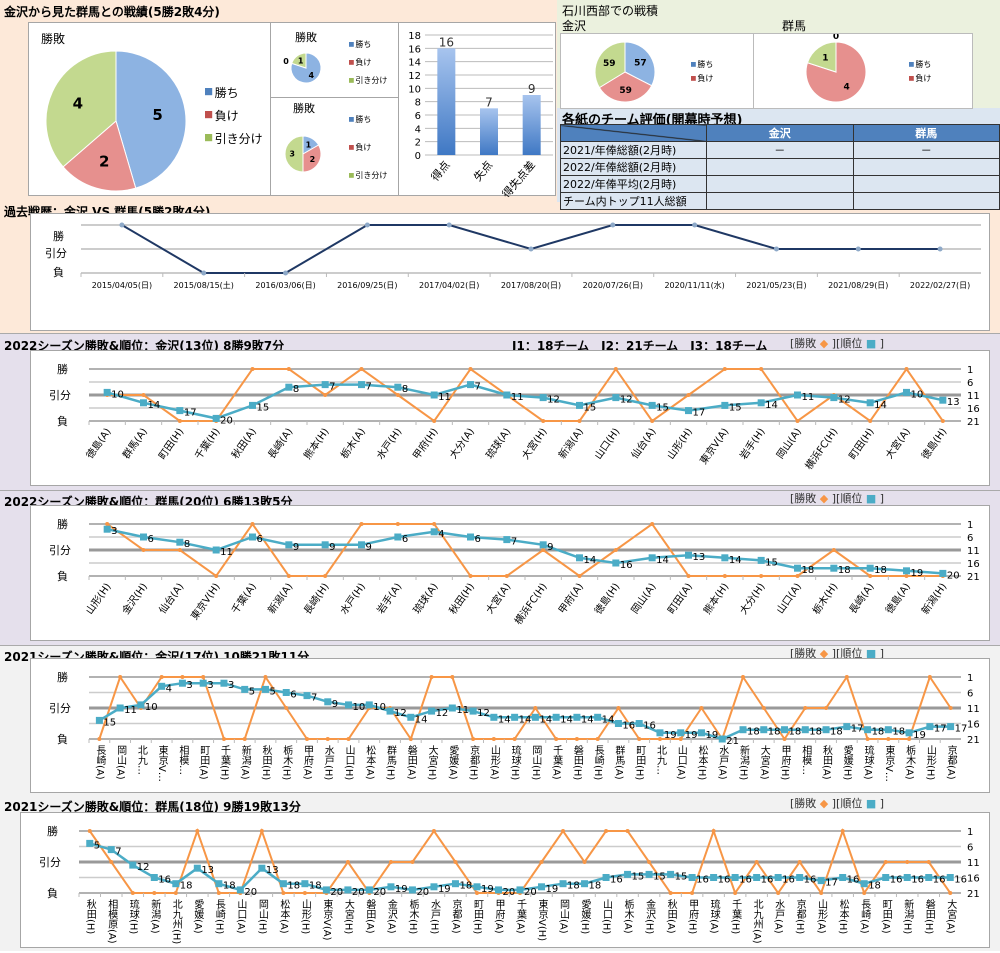  What do you see at coordinates (391, 762) in the screenshot?
I see `x-tick-label: 群馬(H)` at bounding box center [391, 762].